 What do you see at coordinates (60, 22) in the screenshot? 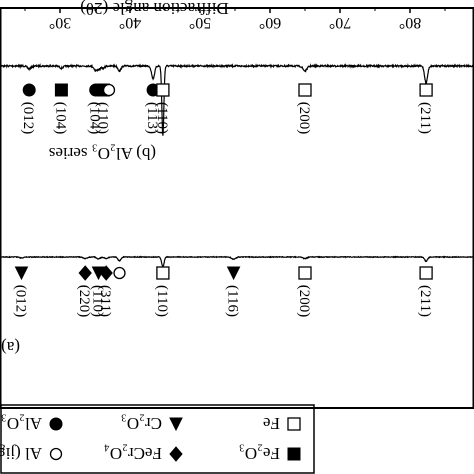
I see `x-tick-label: 30°` at bounding box center [60, 22].